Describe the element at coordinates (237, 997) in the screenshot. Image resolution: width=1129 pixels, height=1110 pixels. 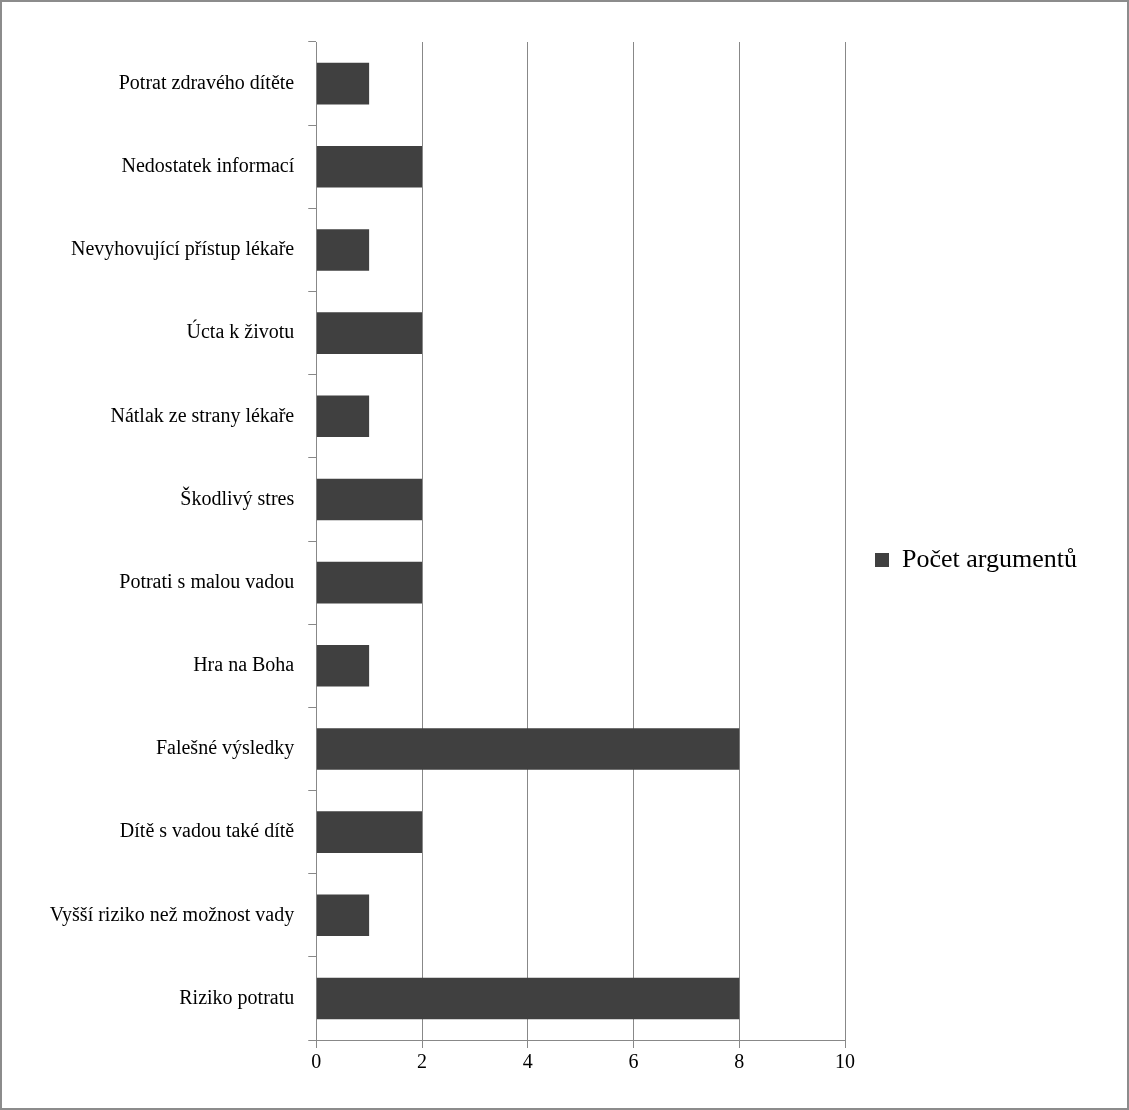
I see `y-tick-label: Riziko potratu` at that location.